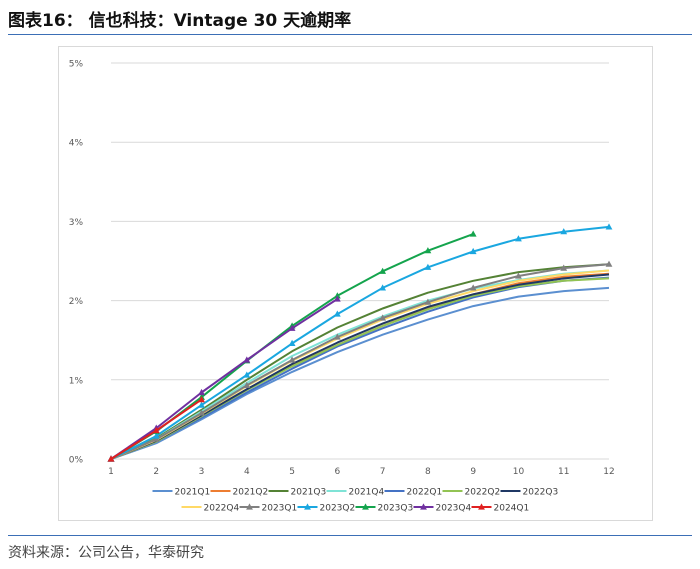 The height and width of the screenshot is (569, 700). What do you see at coordinates (309, 493) in the screenshot?
I see `legend-label: 2021Q3` at bounding box center [309, 493].